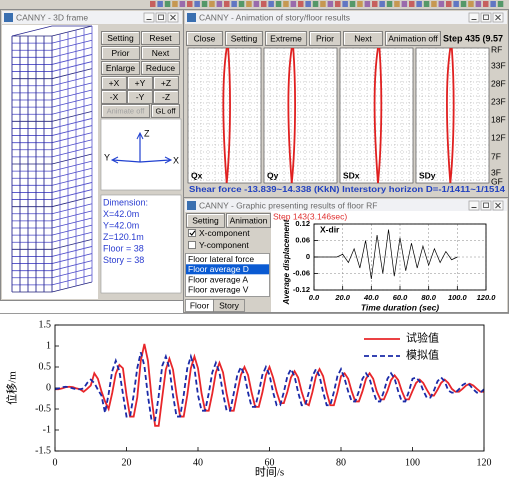 Image resolution: width=509 pixels, height=480 pixels. I want to click on button-label: -X, so click(114, 97).